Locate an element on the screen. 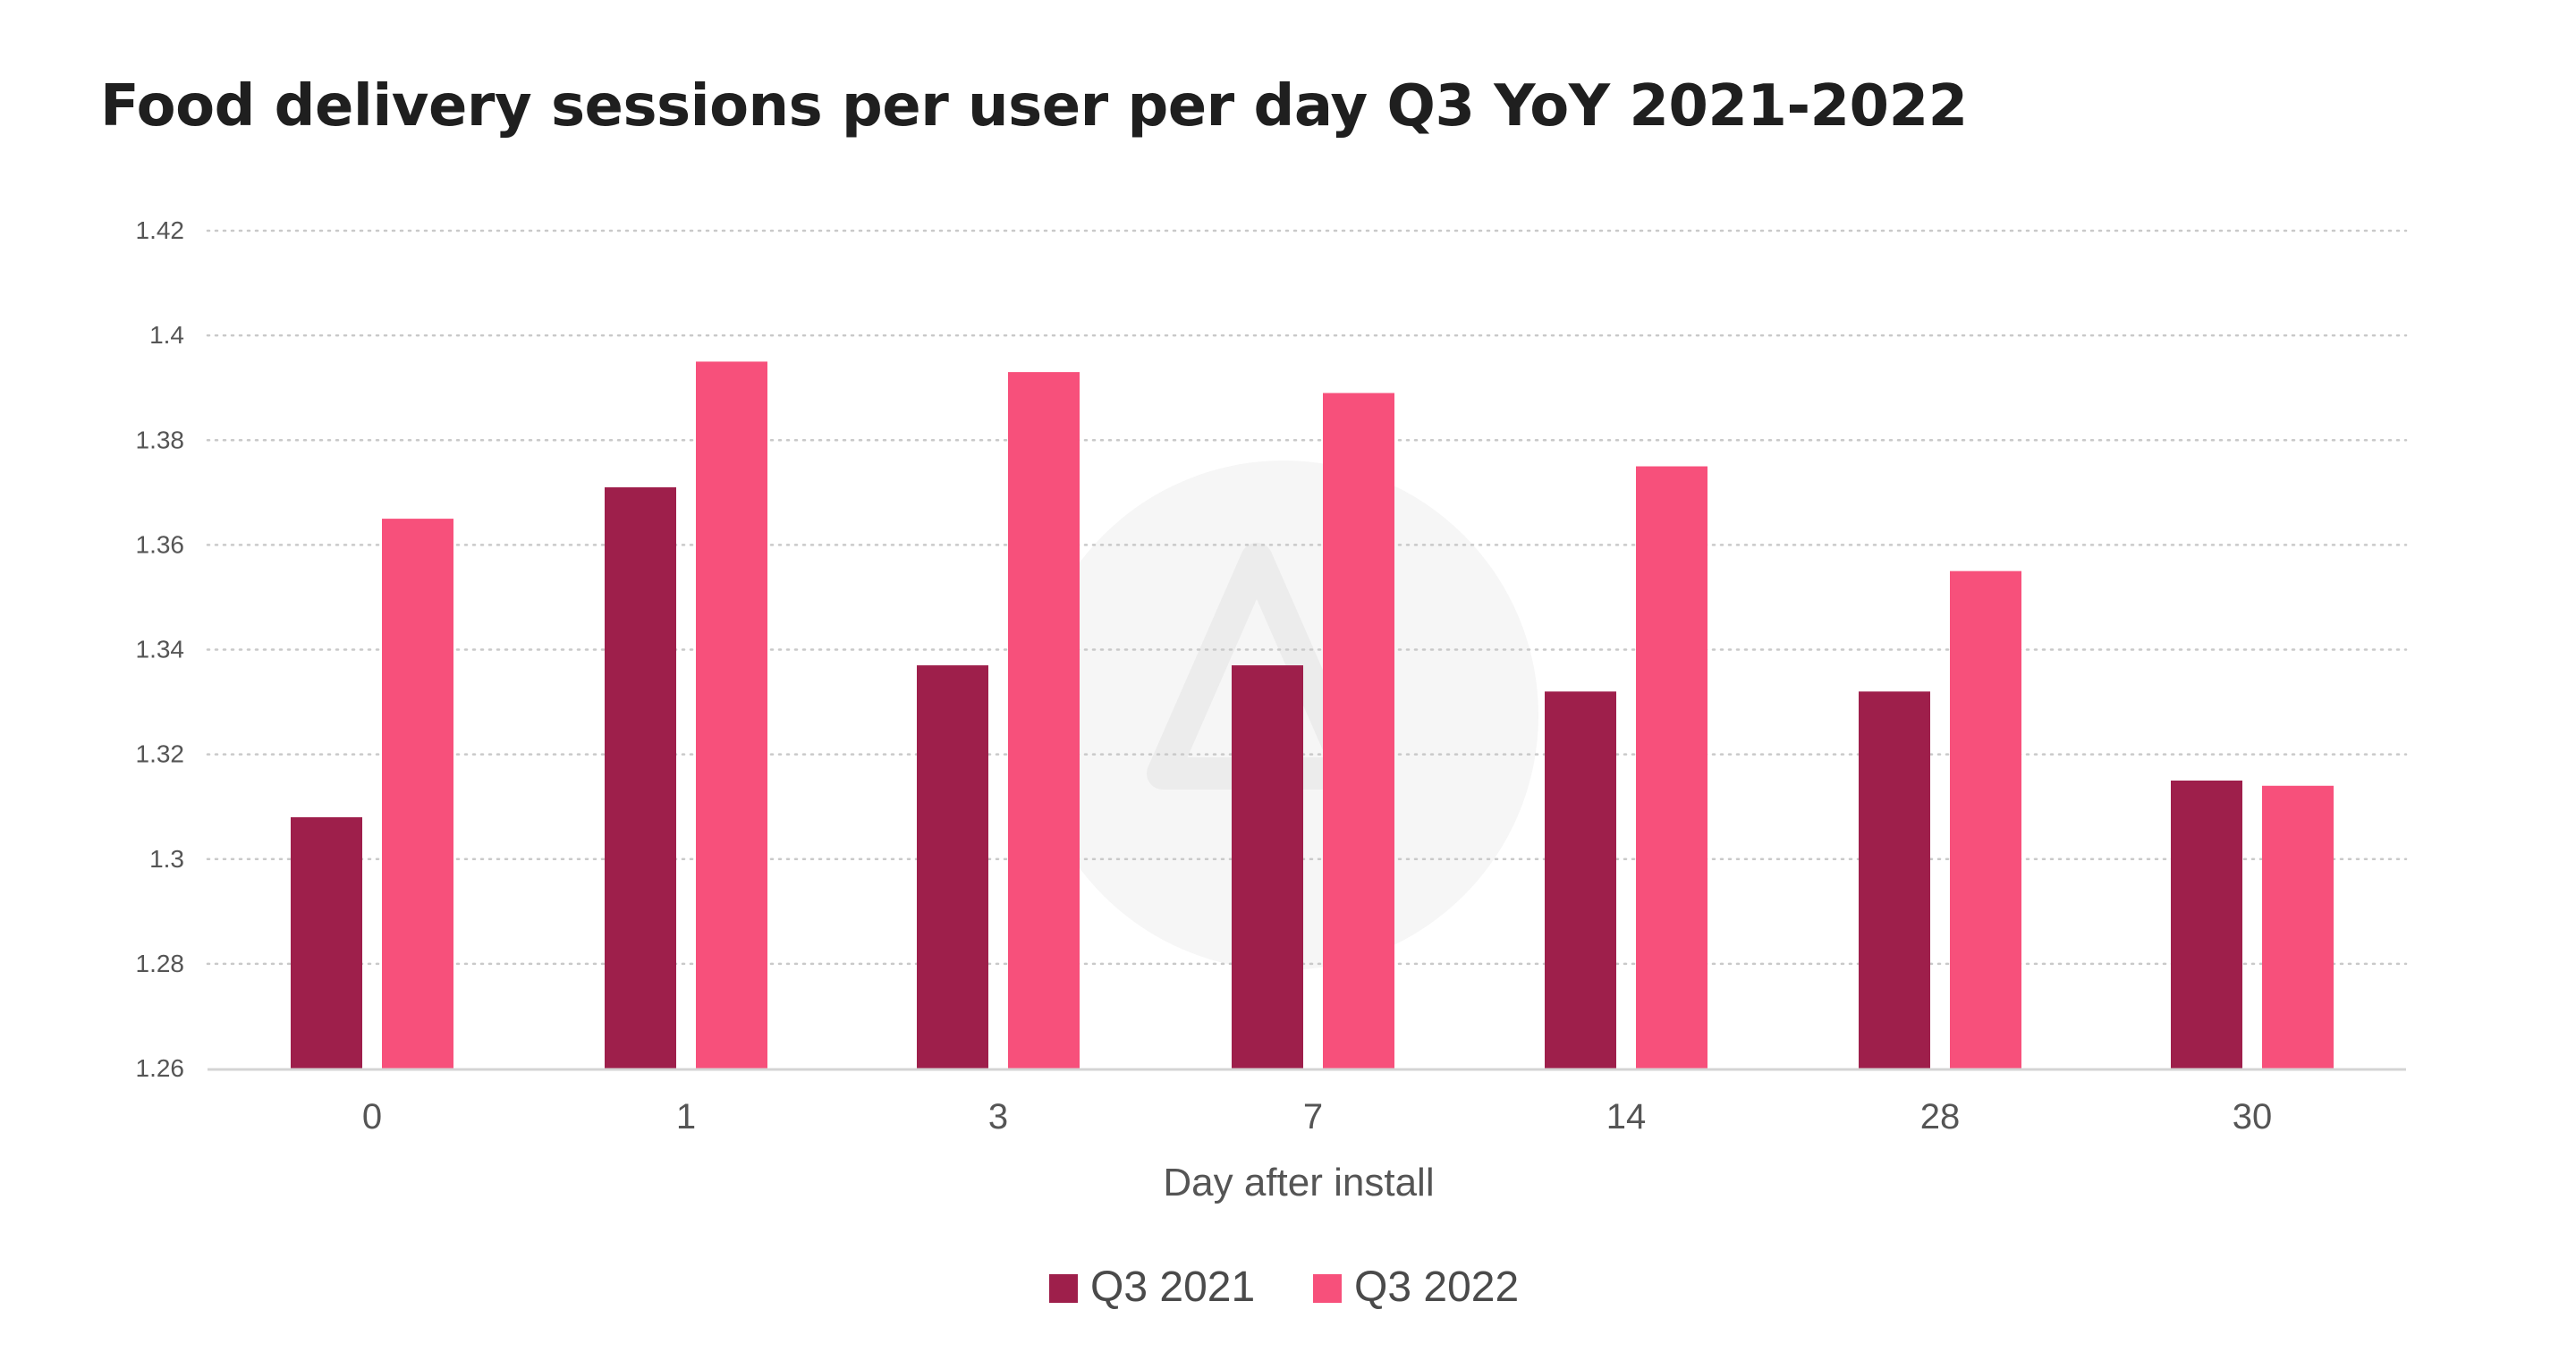 This screenshot has width=2576, height=1352. y-tick-label: 1.38 is located at coordinates (160, 439).